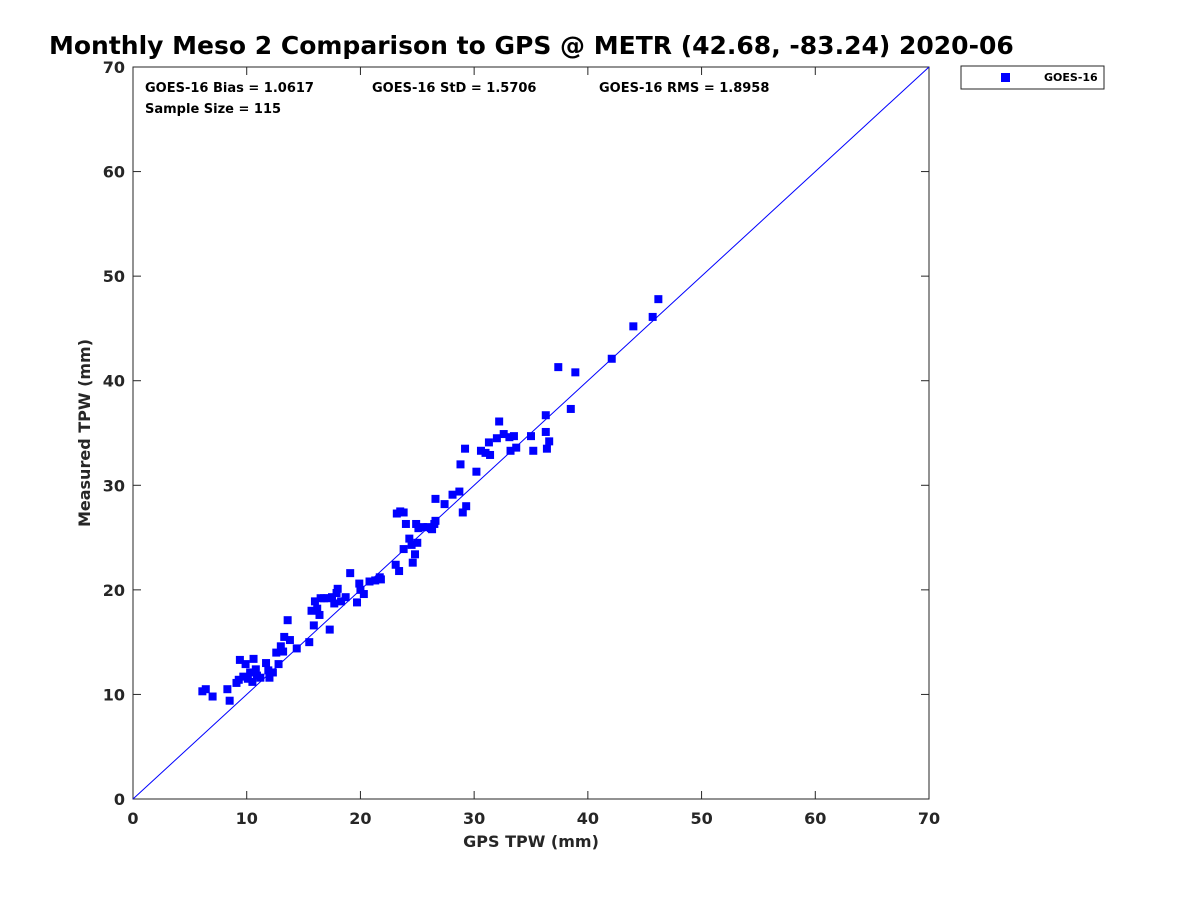 The image size is (1200, 900). What do you see at coordinates (114, 694) in the screenshot?
I see `y-tick-label: 10` at bounding box center [114, 694].